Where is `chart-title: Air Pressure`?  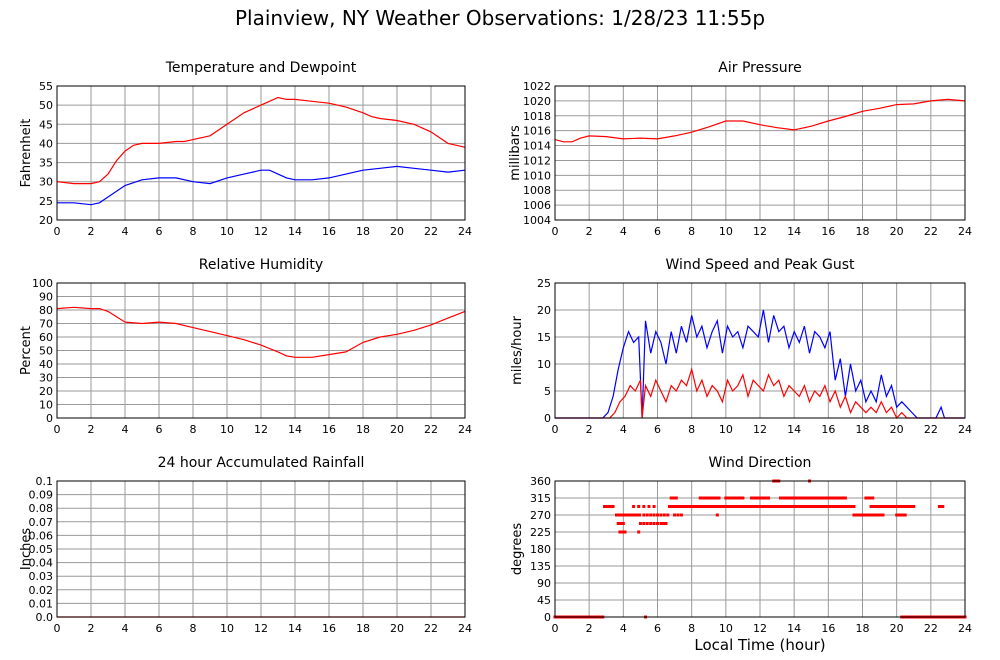 chart-title: Air Pressure is located at coordinates (759, 68).